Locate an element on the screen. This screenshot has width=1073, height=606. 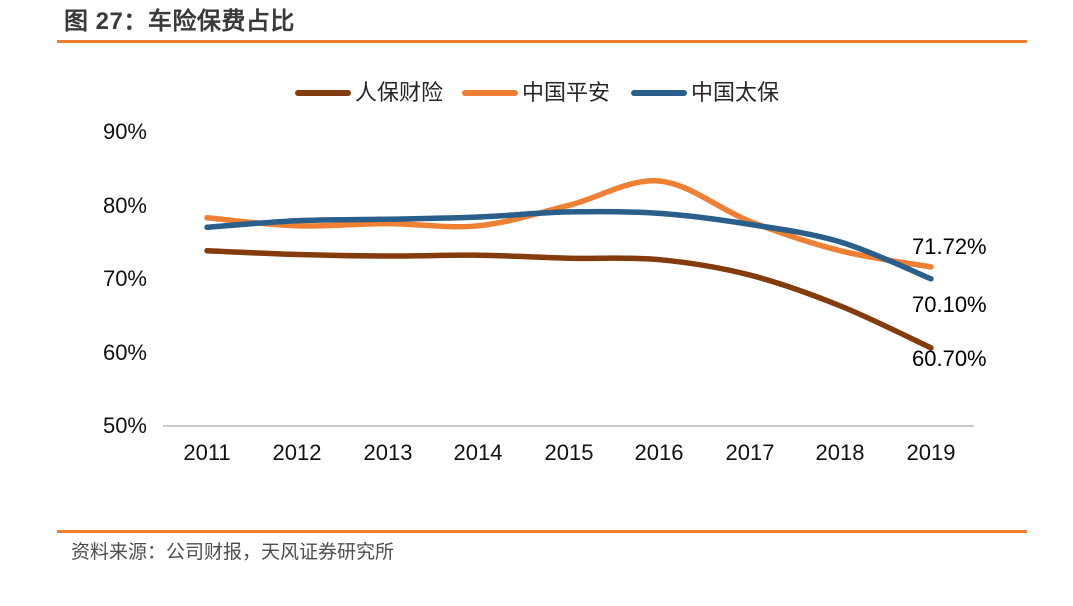
y-tick-50: 50% is located at coordinates (124, 425).